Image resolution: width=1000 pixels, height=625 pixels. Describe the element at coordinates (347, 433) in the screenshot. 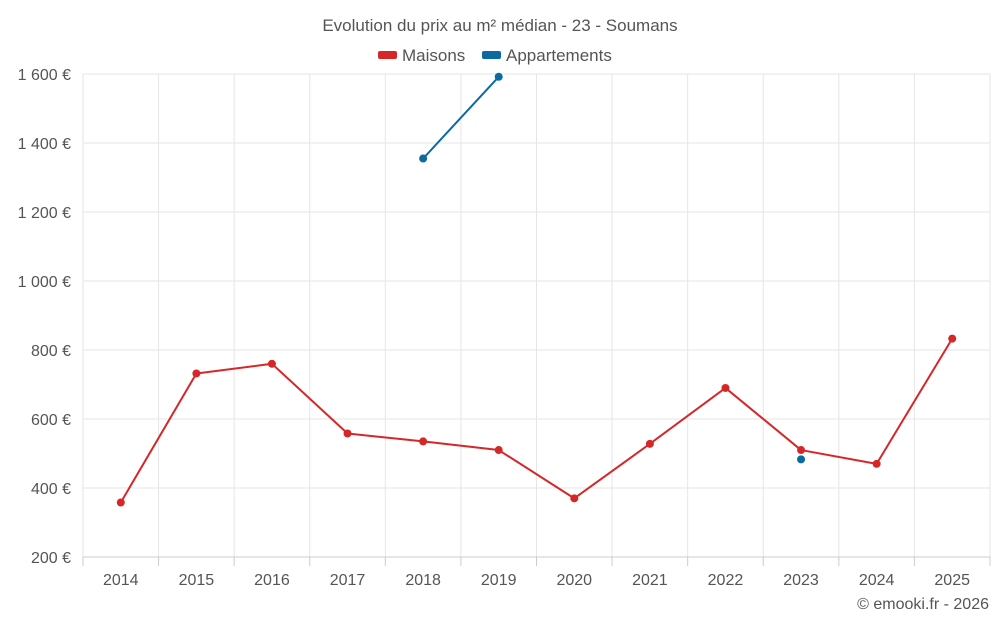

I see `data-point-maisons-2017` at that location.